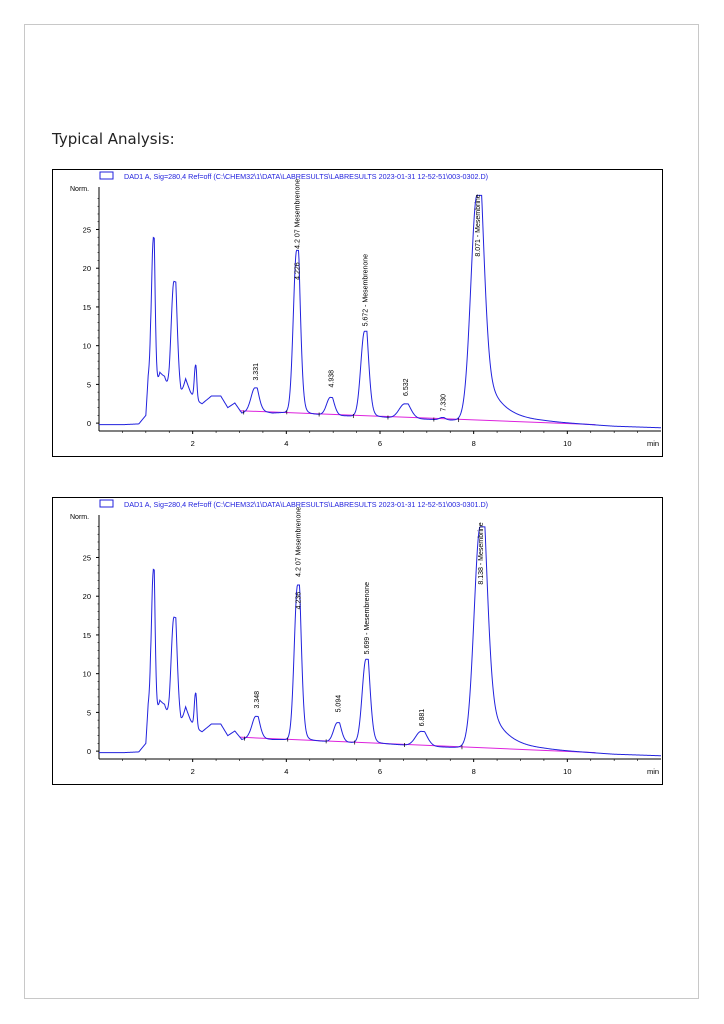 The width and height of the screenshot is (724, 1024). Describe the element at coordinates (113, 139) in the screenshot. I see `page-heading: Typical Analysis:` at that location.